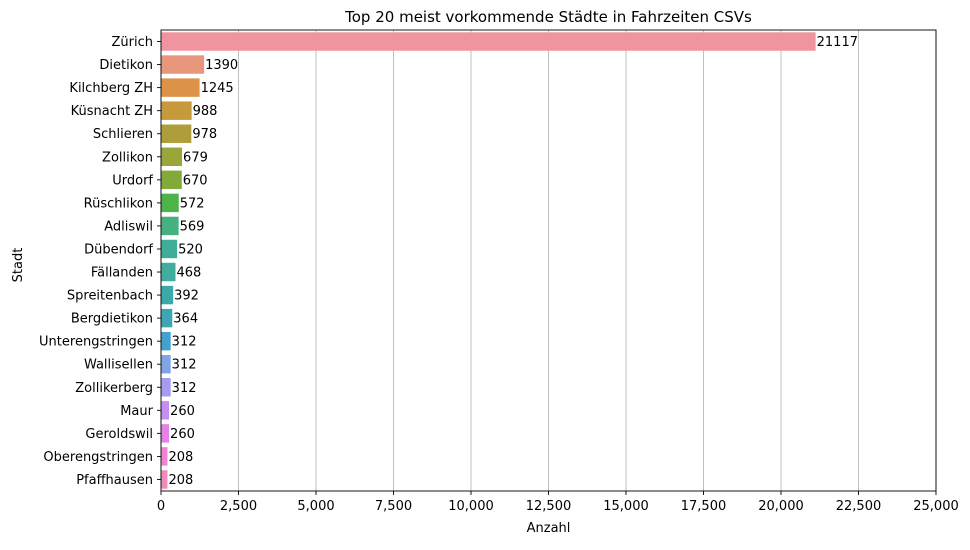 The image size is (970, 550). What do you see at coordinates (704, 506) in the screenshot?
I see `x-tick-label-7: 17,500` at bounding box center [704, 506].